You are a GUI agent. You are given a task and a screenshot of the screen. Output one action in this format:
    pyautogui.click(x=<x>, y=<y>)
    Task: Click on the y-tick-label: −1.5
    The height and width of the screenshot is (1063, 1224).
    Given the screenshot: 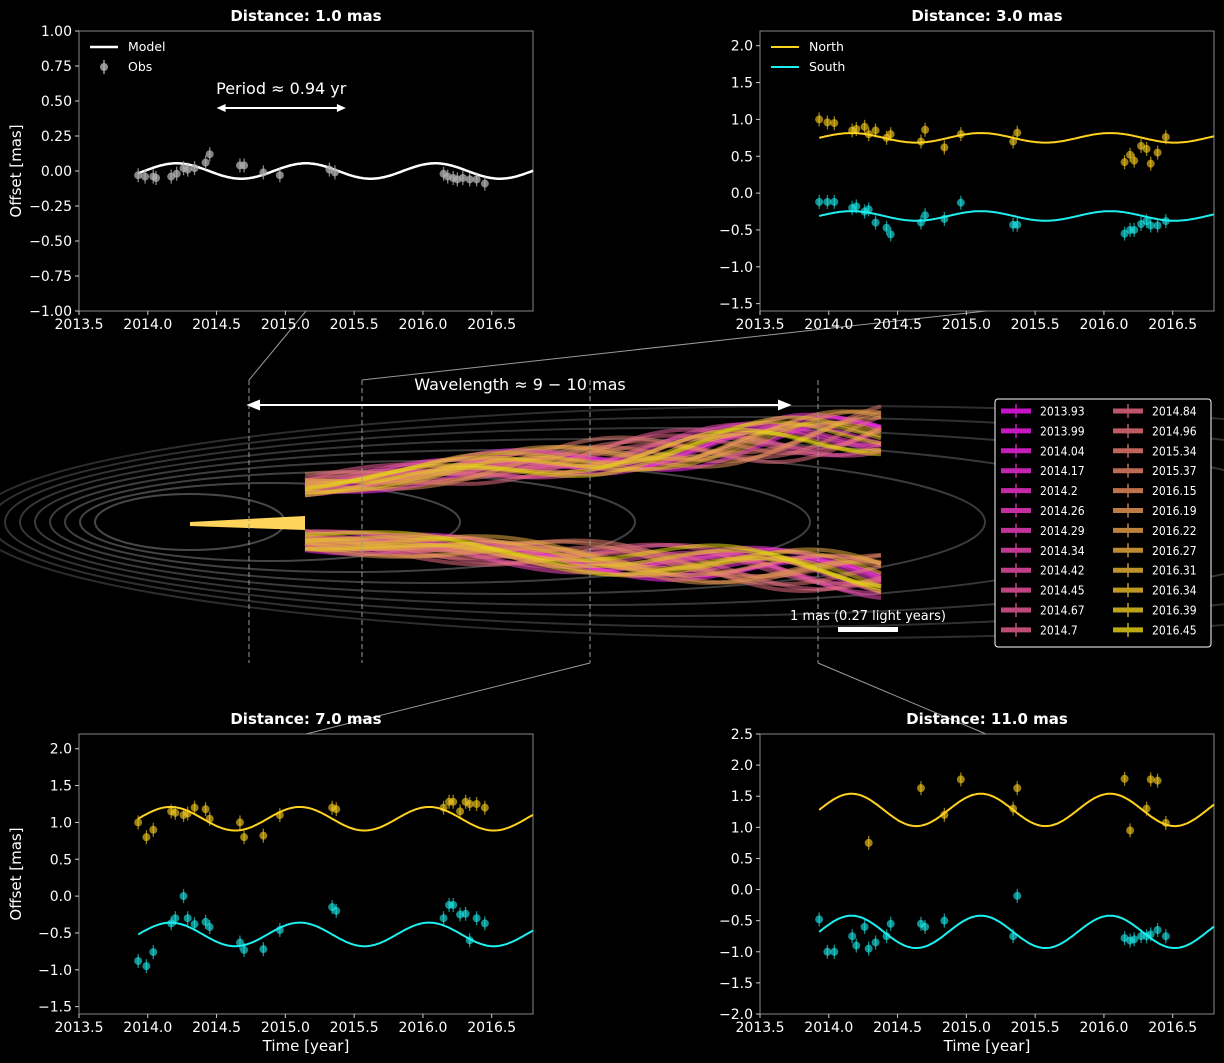 What is the action you would take?
    pyautogui.click(x=736, y=305)
    